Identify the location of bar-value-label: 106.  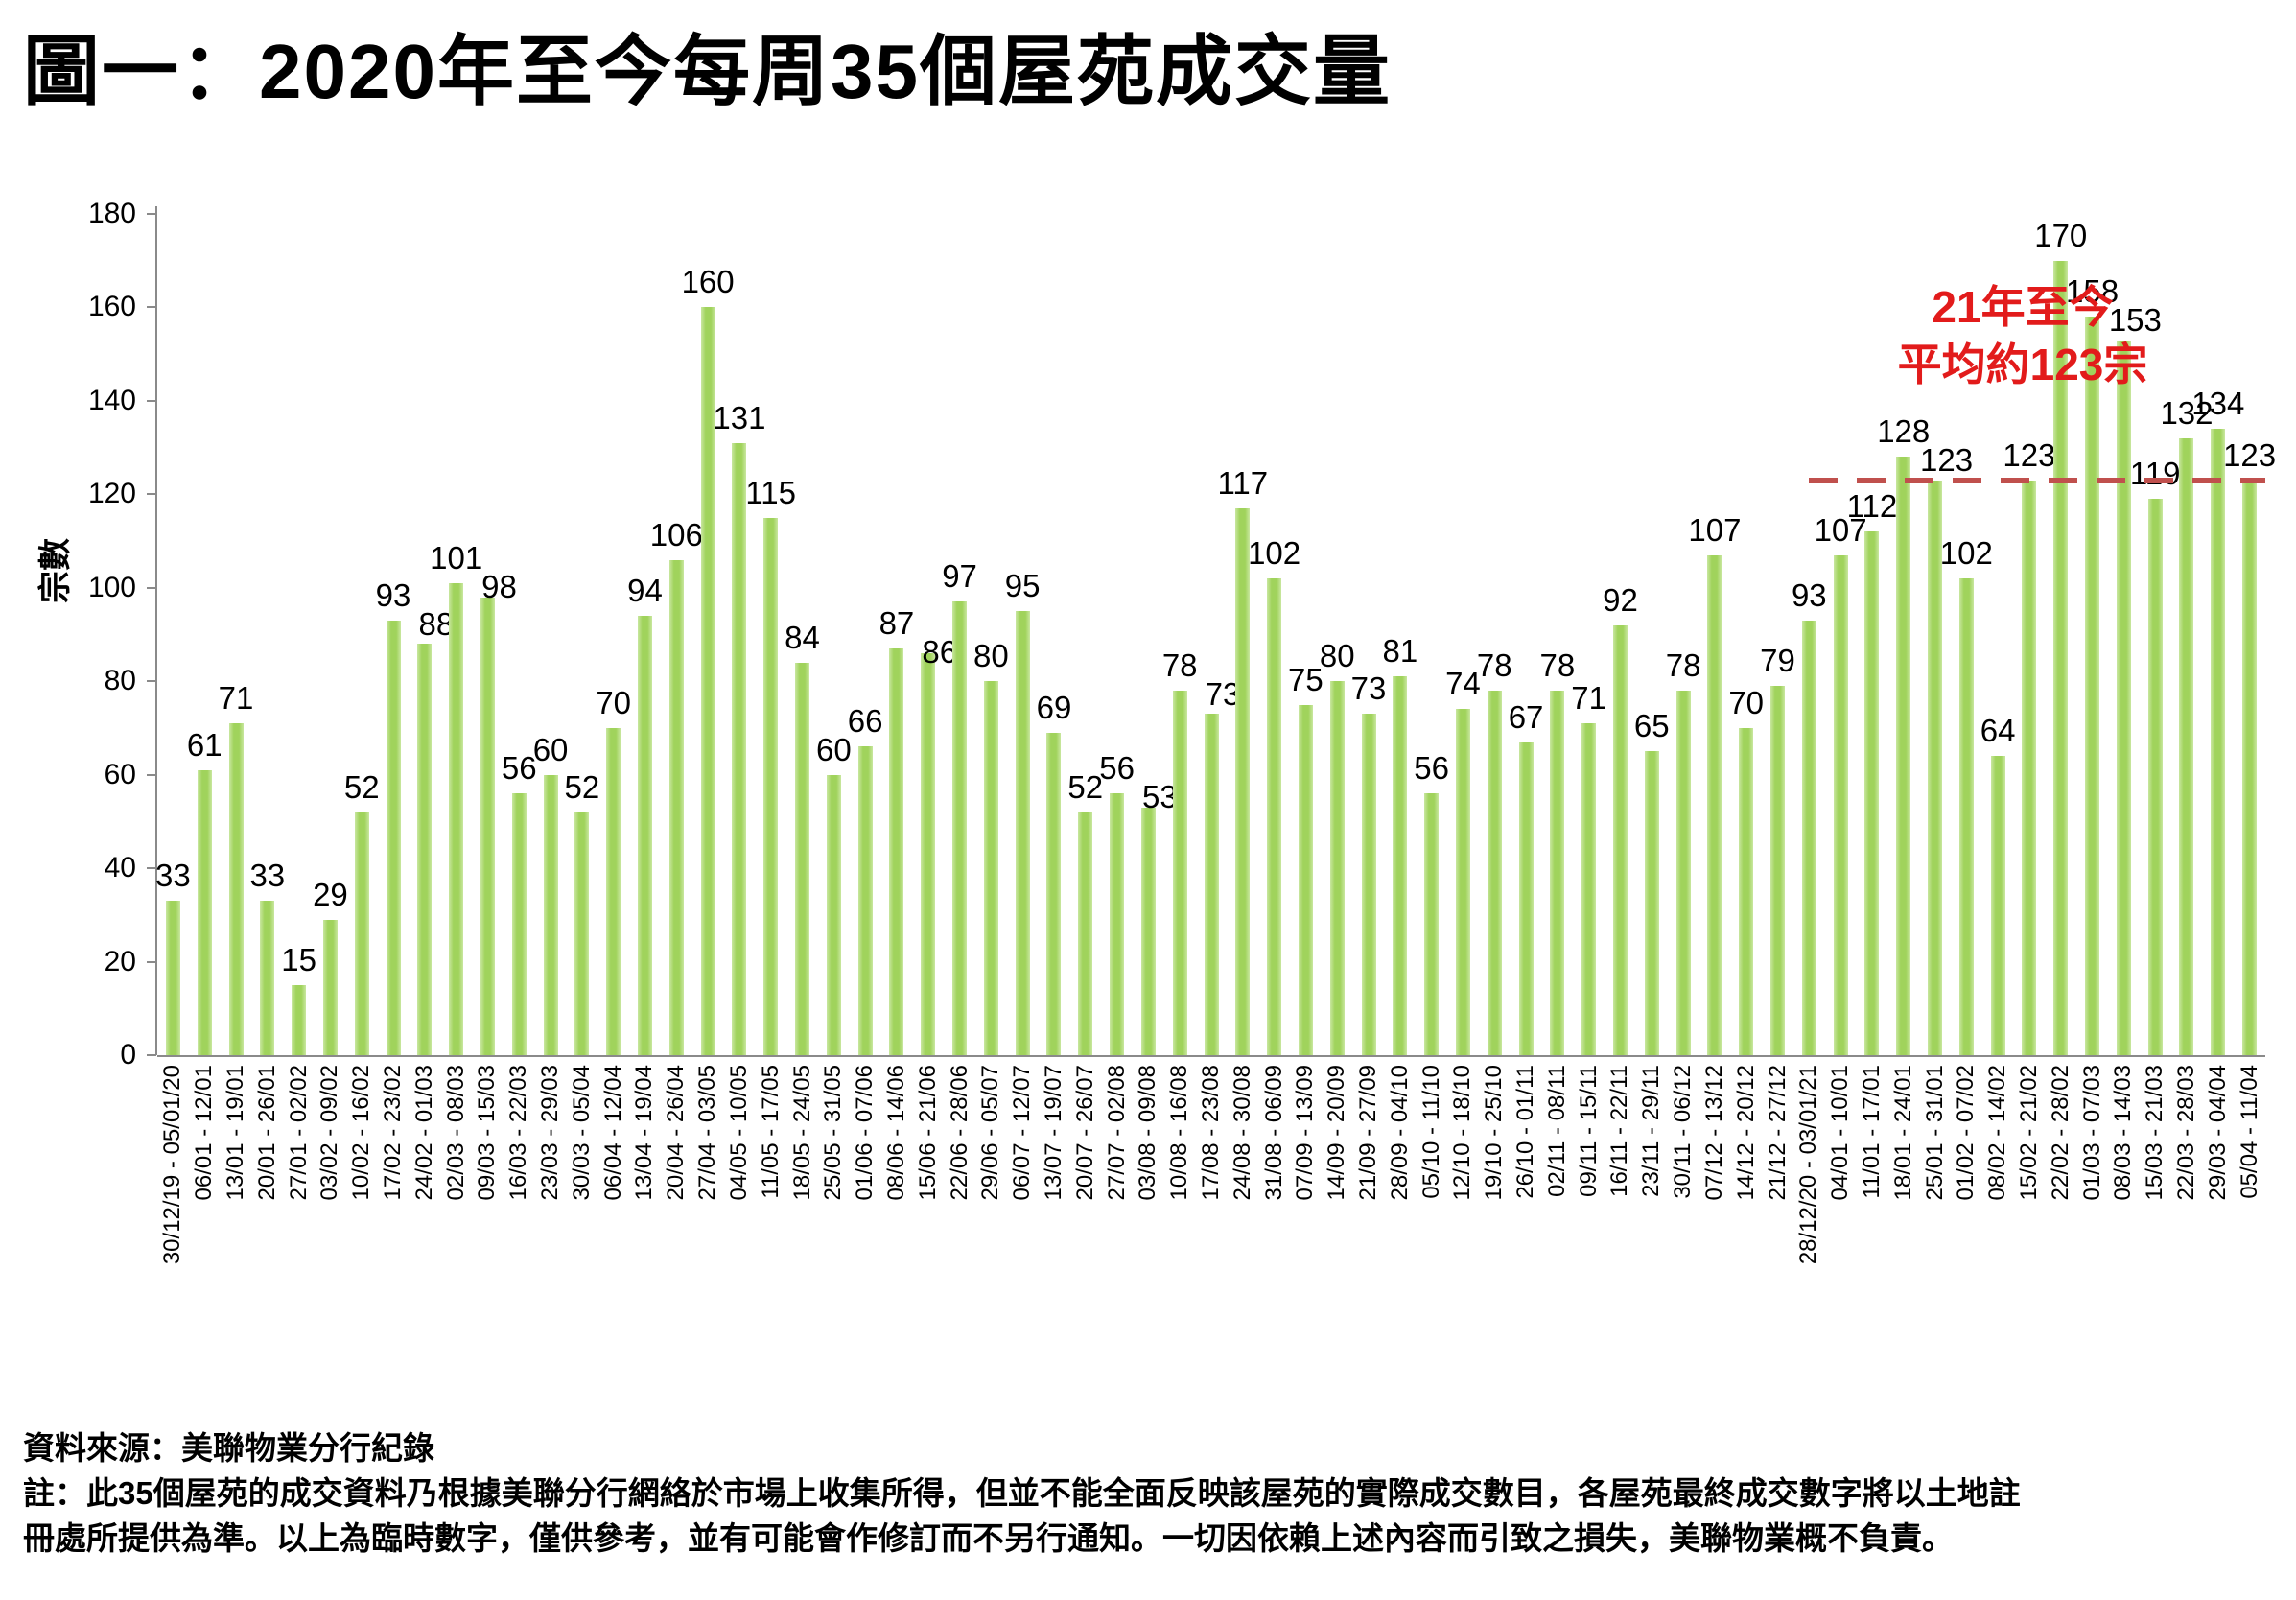
(676, 534).